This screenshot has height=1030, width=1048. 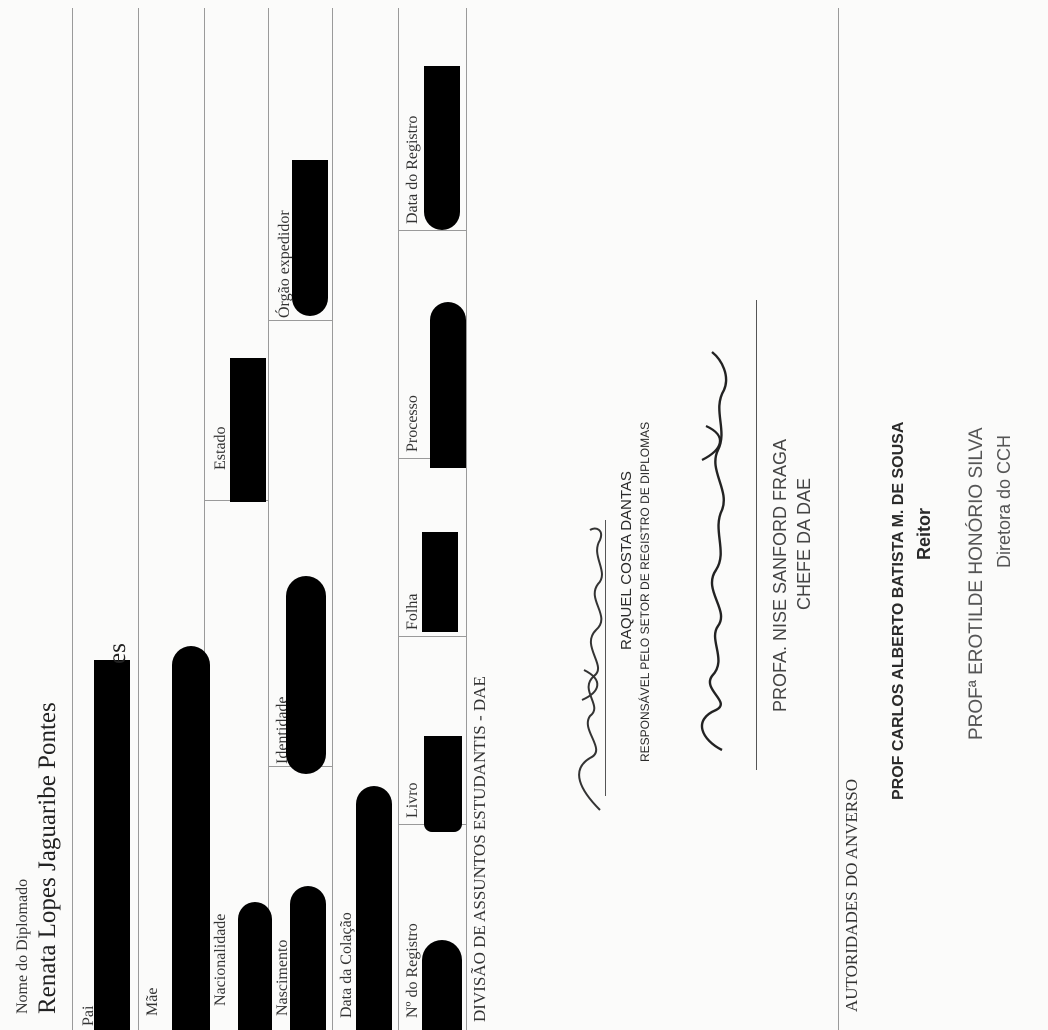 What do you see at coordinates (898, 610) in the screenshot?
I see `reitor-name: PROF CARLOS ALBERTO BATISTA M. DE SOUSA` at bounding box center [898, 610].